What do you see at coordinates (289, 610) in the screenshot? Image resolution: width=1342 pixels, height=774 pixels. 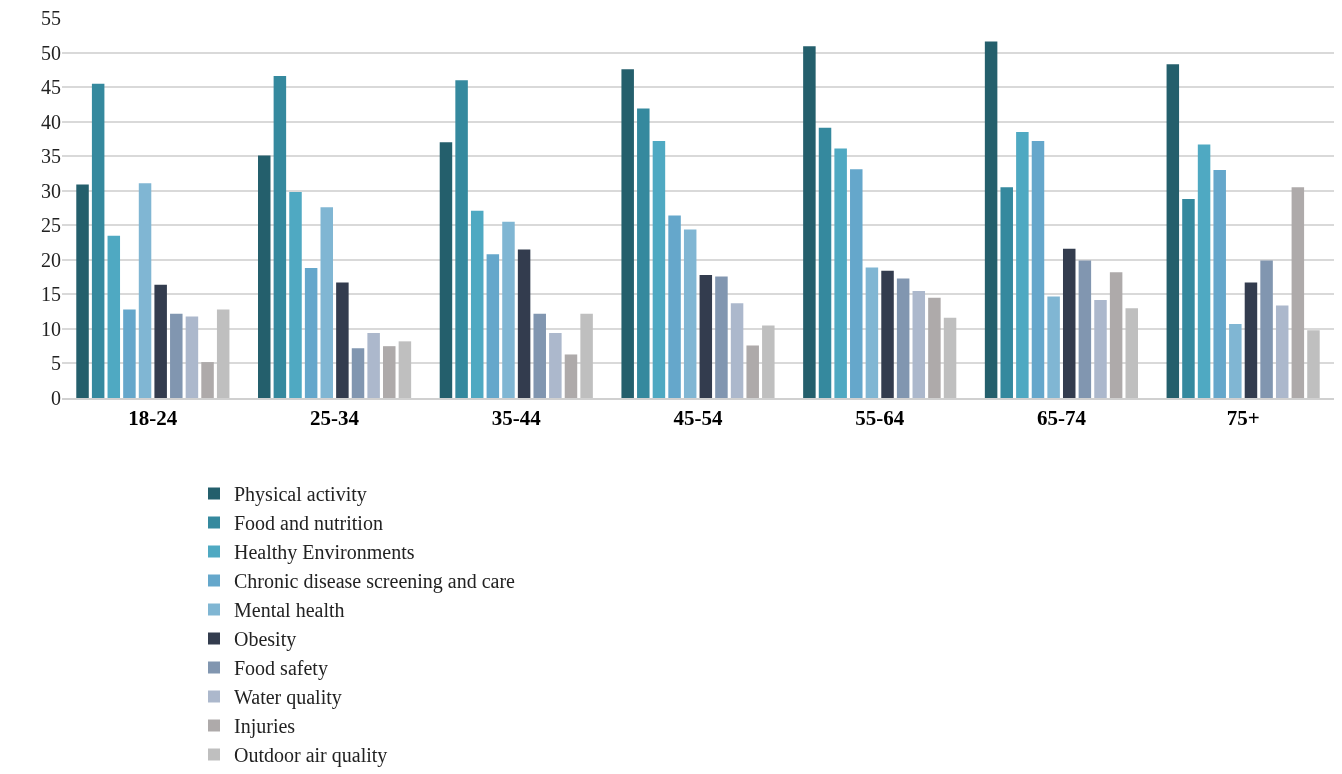 I see `legend-label: Mental health` at bounding box center [289, 610].